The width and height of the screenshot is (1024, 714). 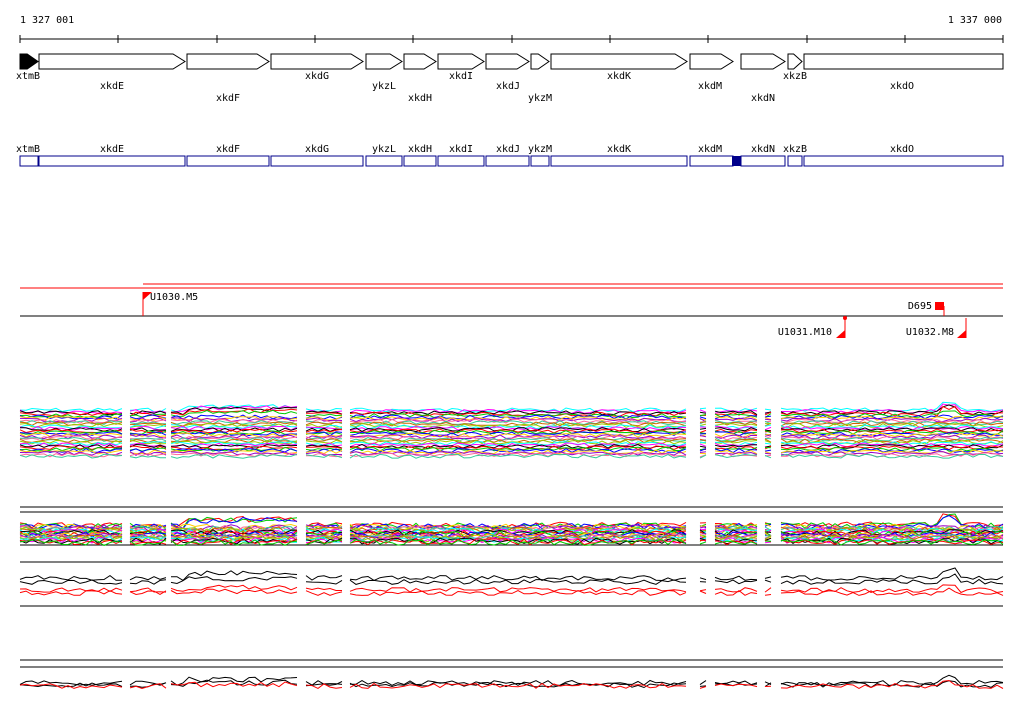 What do you see at coordinates (317, 149) in the screenshot?
I see `map-gene-label: xkdG` at bounding box center [317, 149].